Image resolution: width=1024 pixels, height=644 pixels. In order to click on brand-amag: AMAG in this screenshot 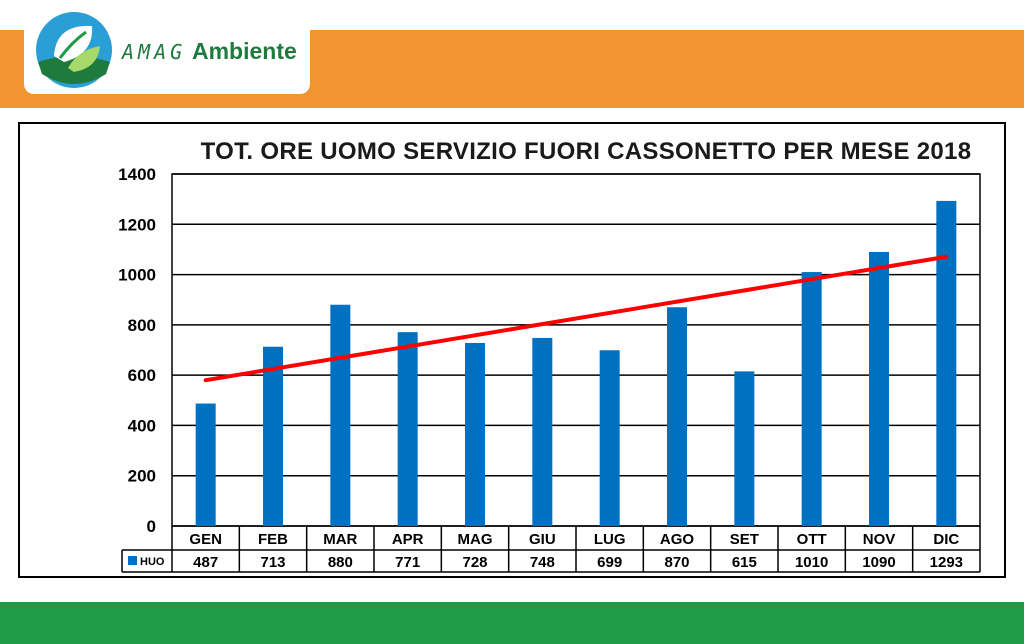, I will do `click(154, 52)`.